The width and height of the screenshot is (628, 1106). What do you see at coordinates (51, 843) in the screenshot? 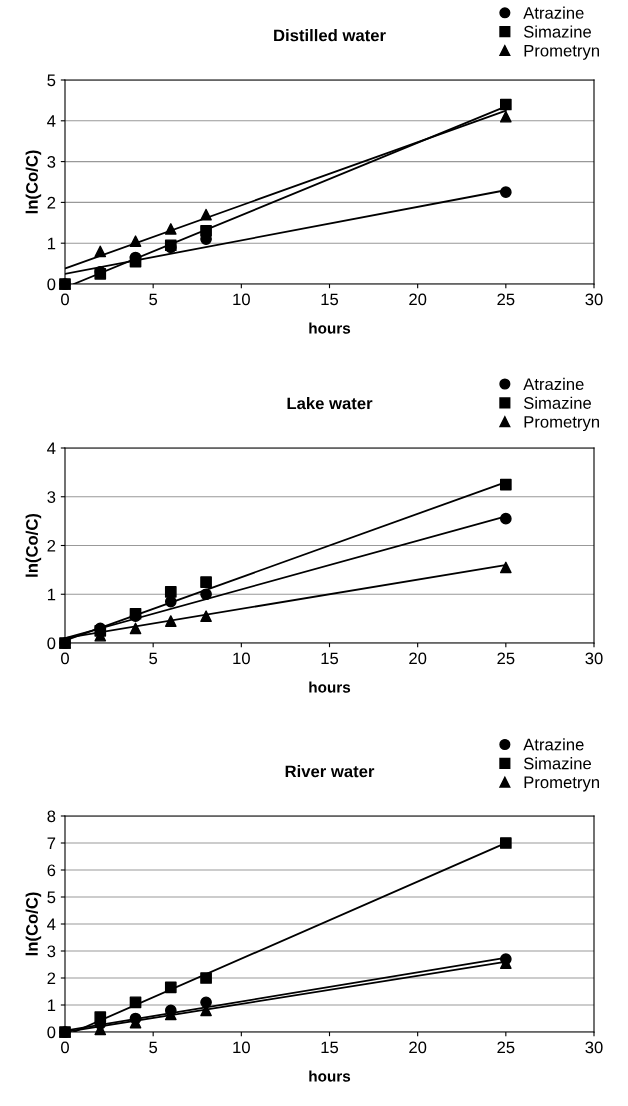
I see `y-tick-label: 7` at bounding box center [51, 843].